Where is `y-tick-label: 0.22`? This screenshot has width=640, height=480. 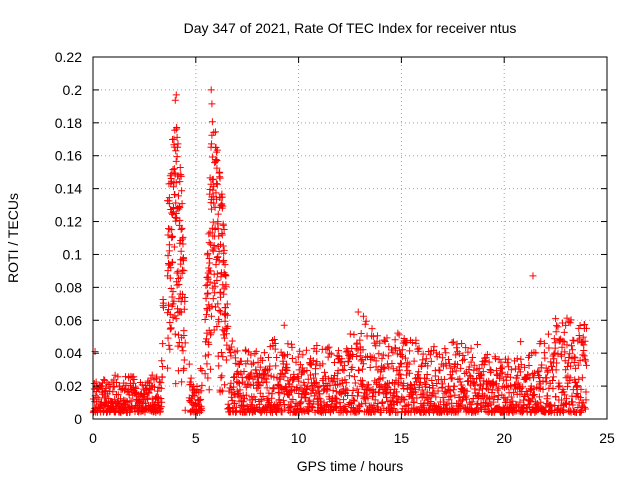
y-tick-label: 0.22 is located at coordinates (68, 57).